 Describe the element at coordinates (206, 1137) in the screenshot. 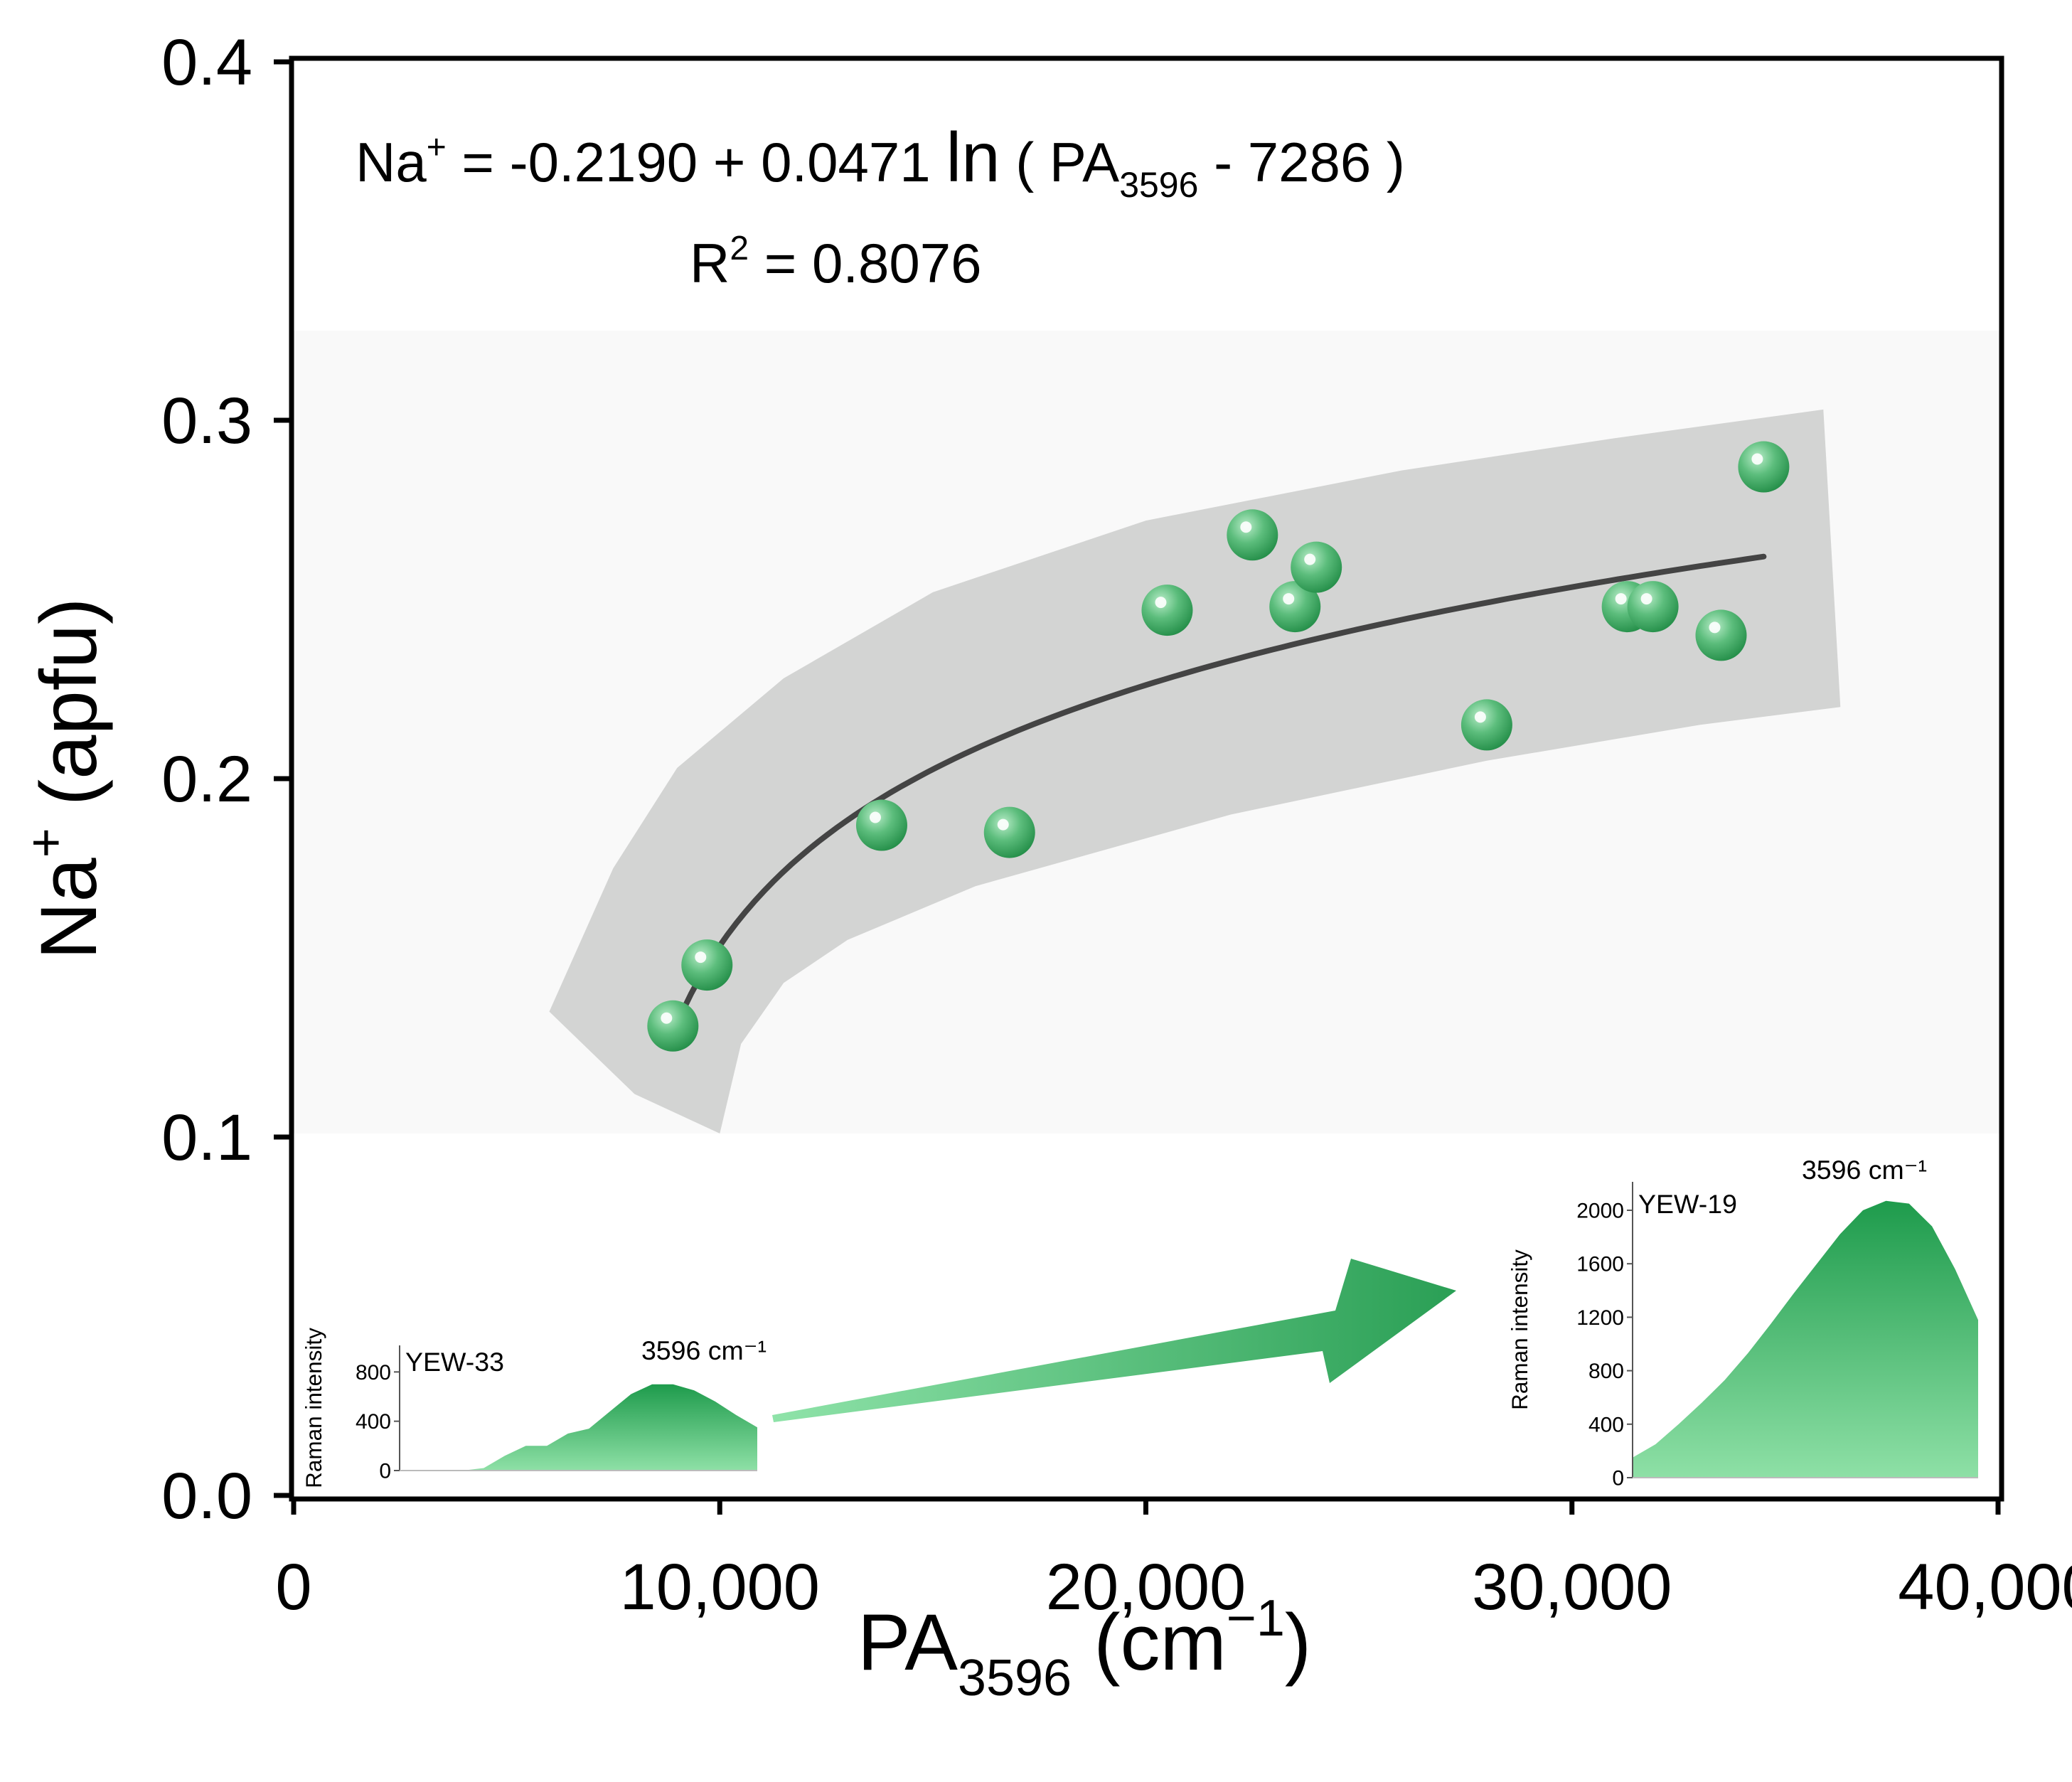

I see `y-tick-label: 0.1` at that location.